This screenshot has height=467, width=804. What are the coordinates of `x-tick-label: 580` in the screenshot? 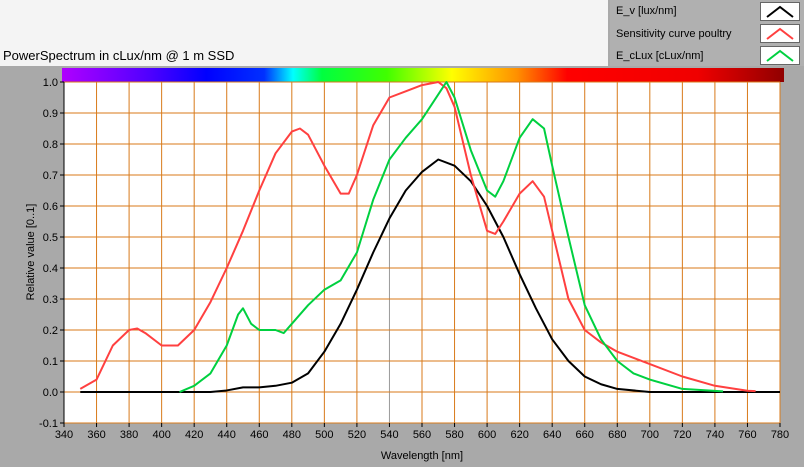 It's located at (454, 435).